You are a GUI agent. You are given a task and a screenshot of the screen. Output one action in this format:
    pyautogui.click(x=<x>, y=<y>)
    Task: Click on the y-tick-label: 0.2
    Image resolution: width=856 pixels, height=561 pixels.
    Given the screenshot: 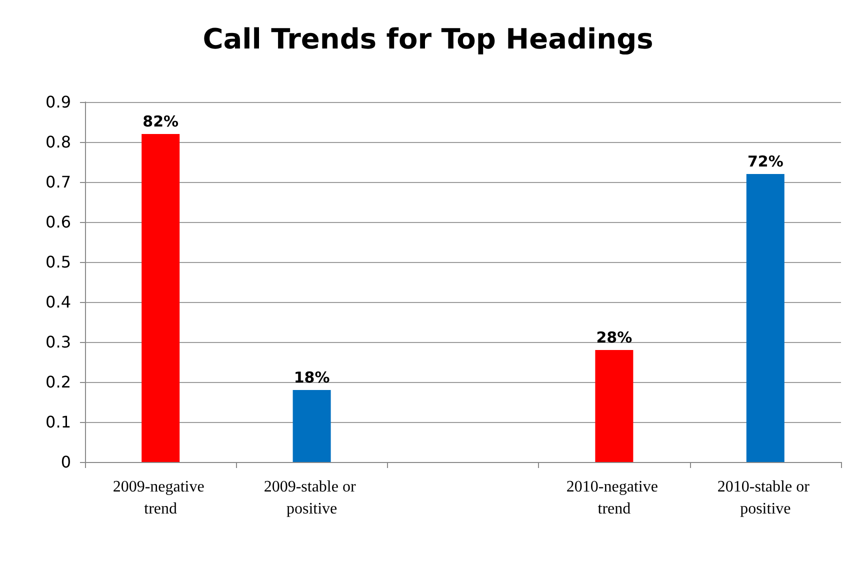 What is the action you would take?
    pyautogui.click(x=58, y=382)
    